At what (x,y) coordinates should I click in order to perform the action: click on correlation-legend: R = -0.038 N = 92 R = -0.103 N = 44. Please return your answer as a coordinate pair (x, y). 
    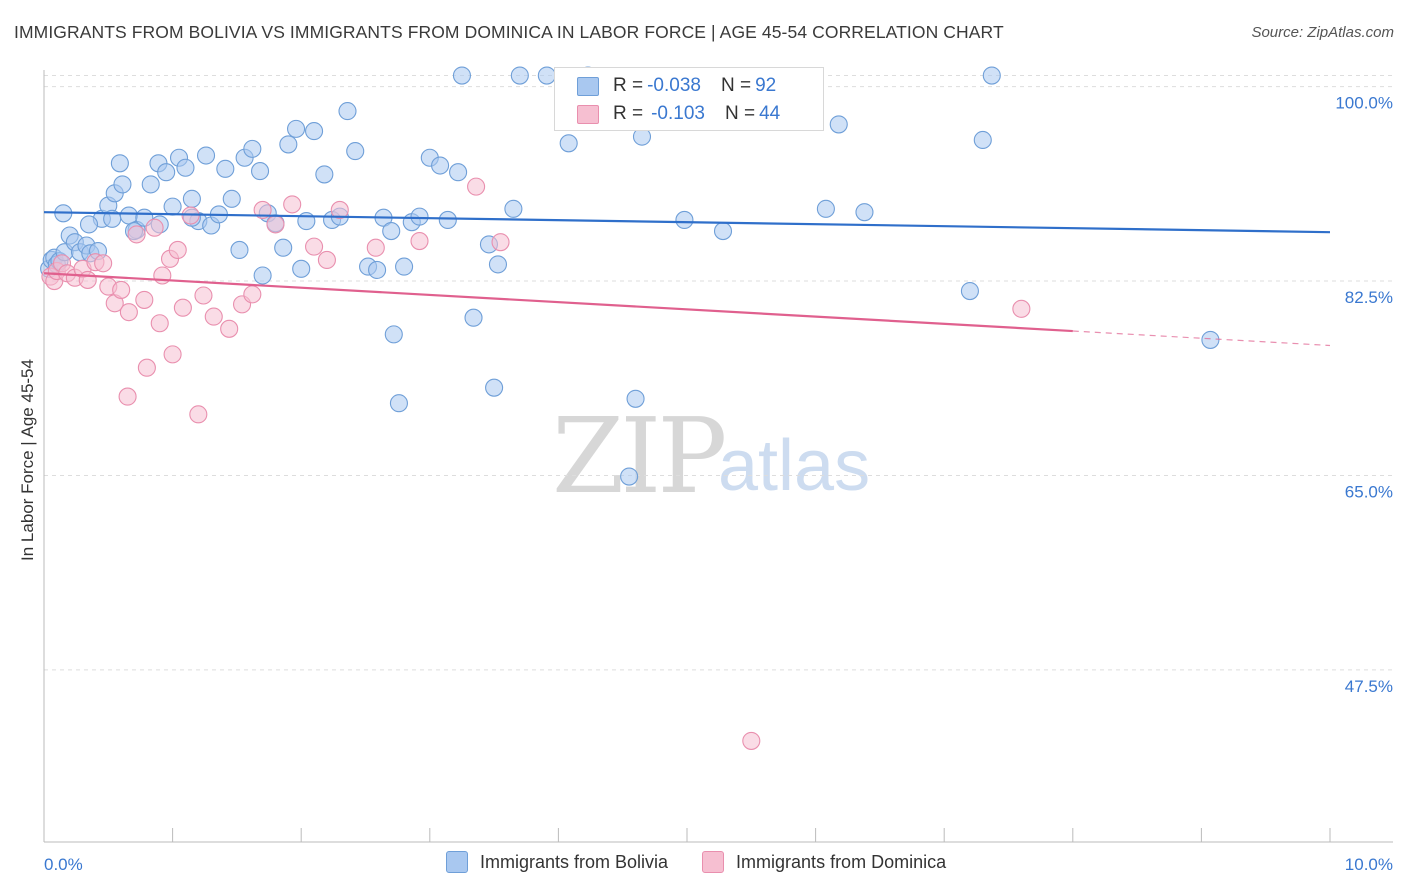
    Looking at the image, I should click on (689, 99).